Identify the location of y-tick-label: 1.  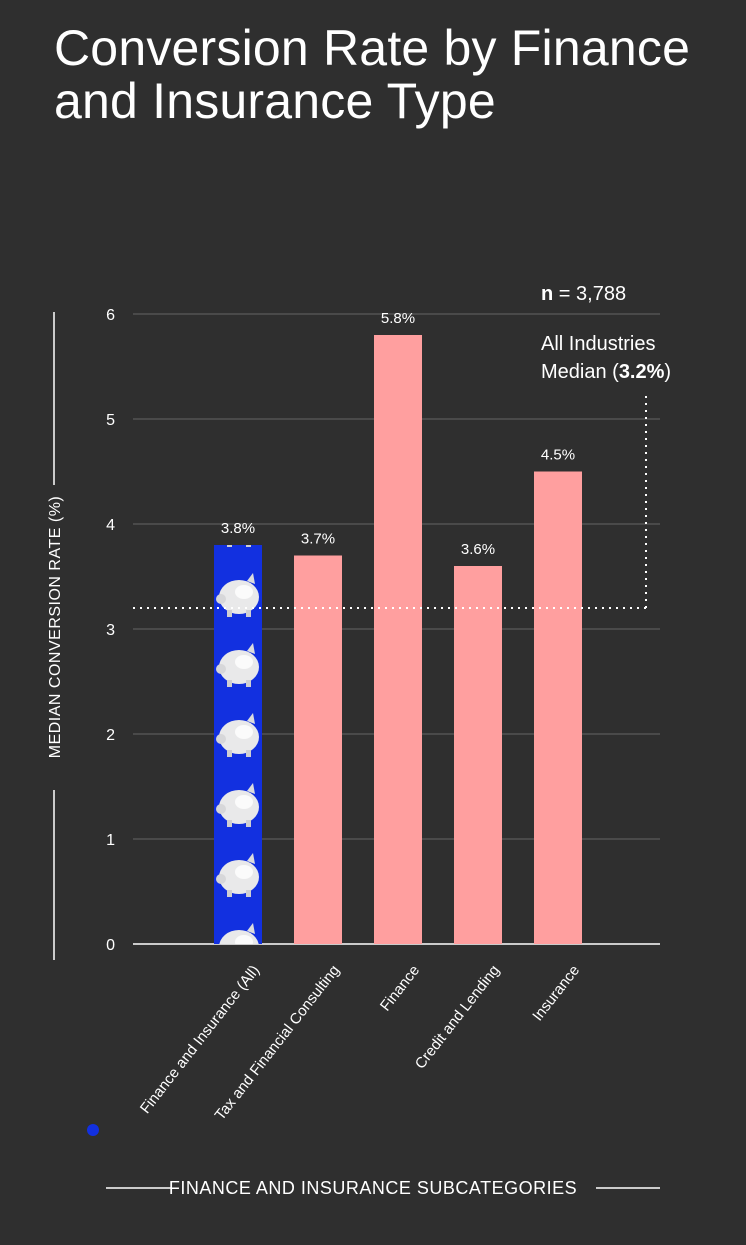
(110, 840).